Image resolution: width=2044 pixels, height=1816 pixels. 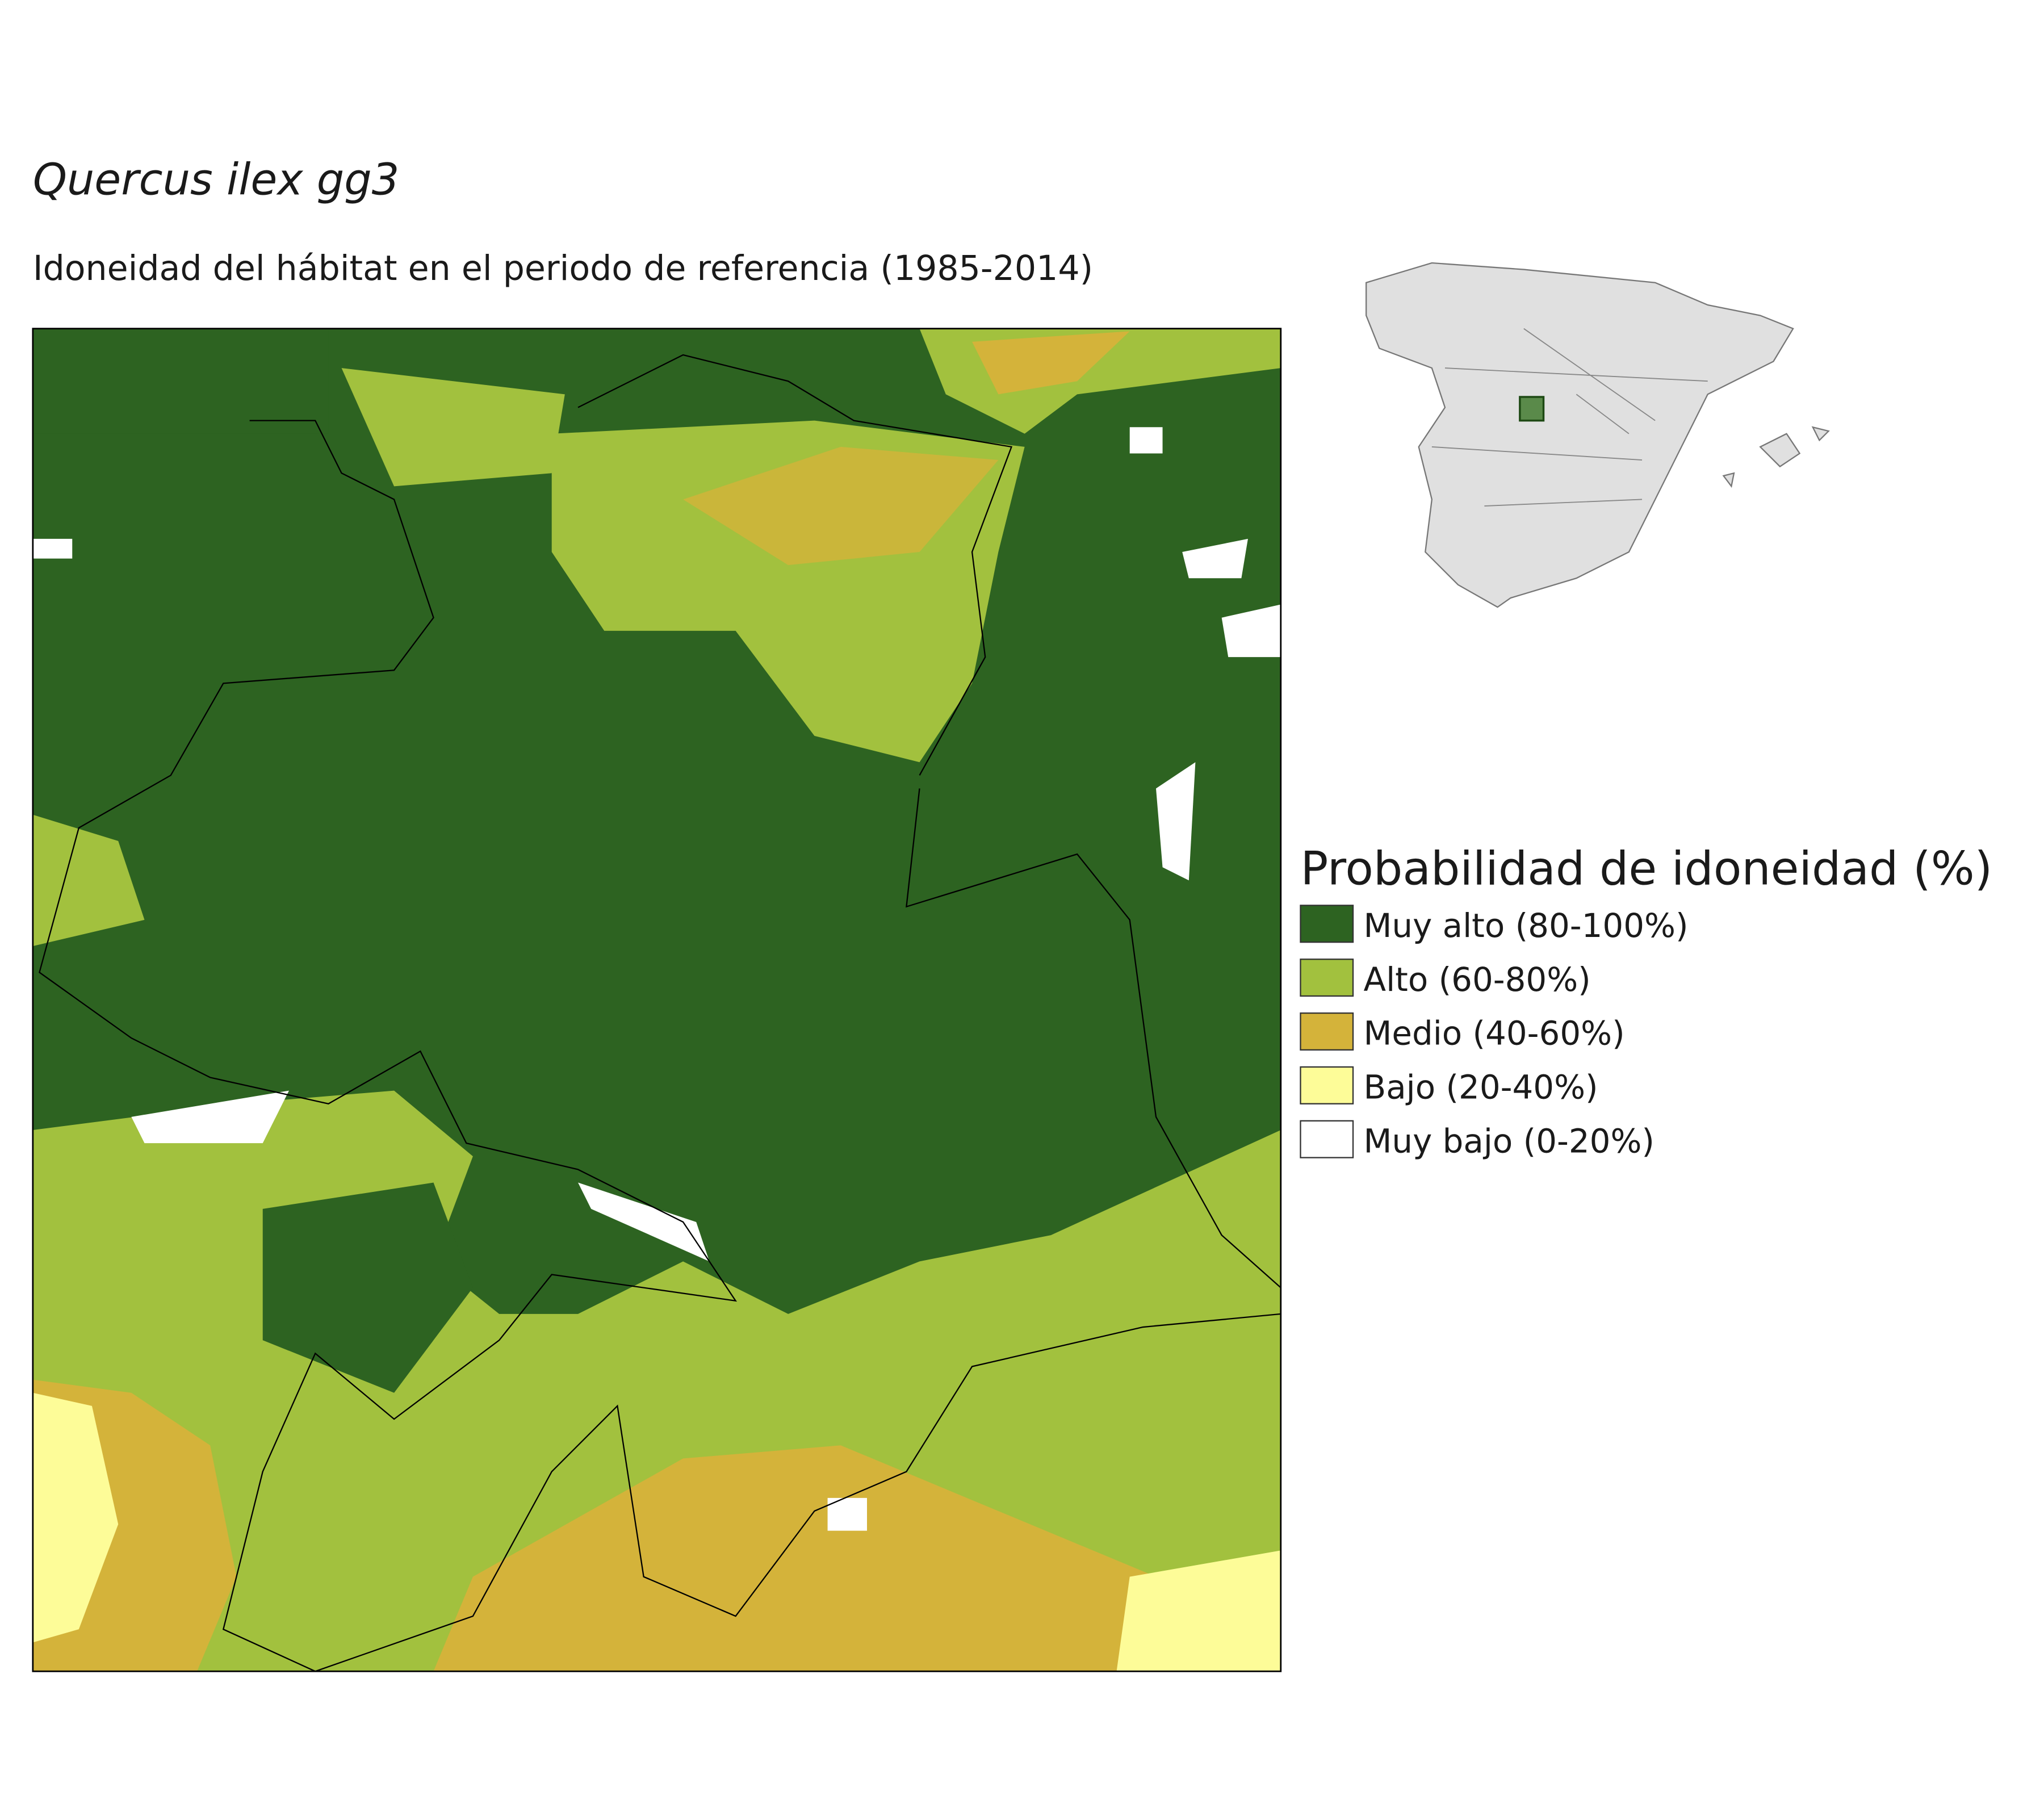 I want to click on title: Quercus ilex gg3, so click(x=216, y=180).